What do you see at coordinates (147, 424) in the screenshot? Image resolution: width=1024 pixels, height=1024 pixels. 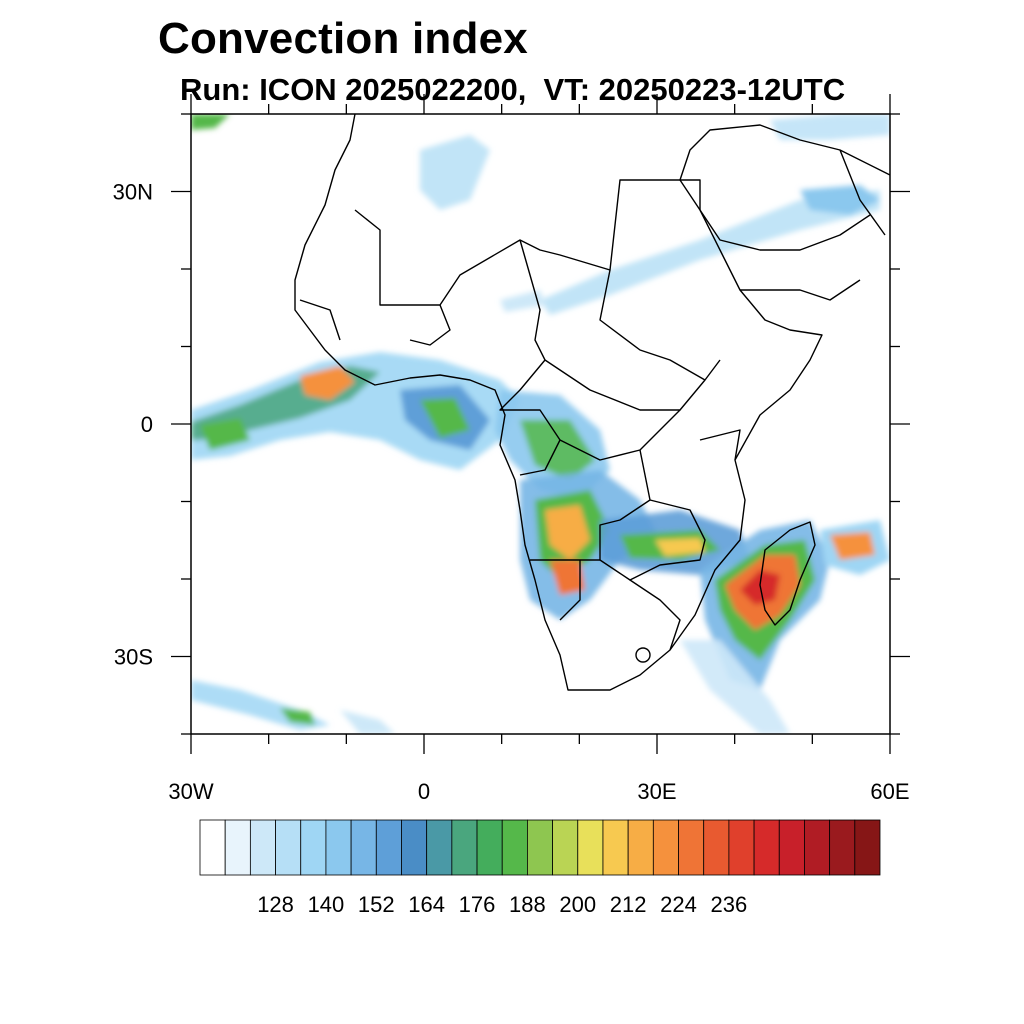 I see `lat-tick-label: 0` at bounding box center [147, 424].